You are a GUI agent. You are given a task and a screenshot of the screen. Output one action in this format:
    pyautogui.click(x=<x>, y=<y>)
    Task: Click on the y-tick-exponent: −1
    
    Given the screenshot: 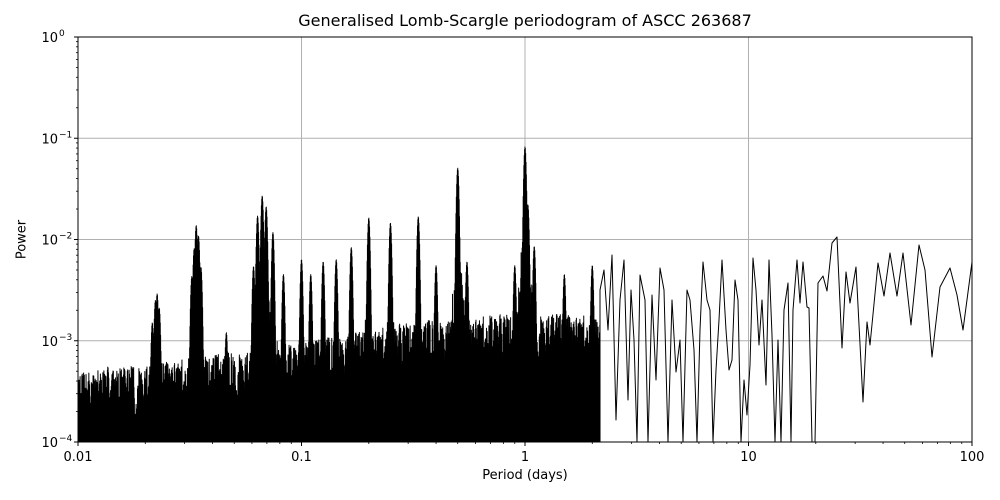 What is the action you would take?
    pyautogui.click(x=65, y=135)
    